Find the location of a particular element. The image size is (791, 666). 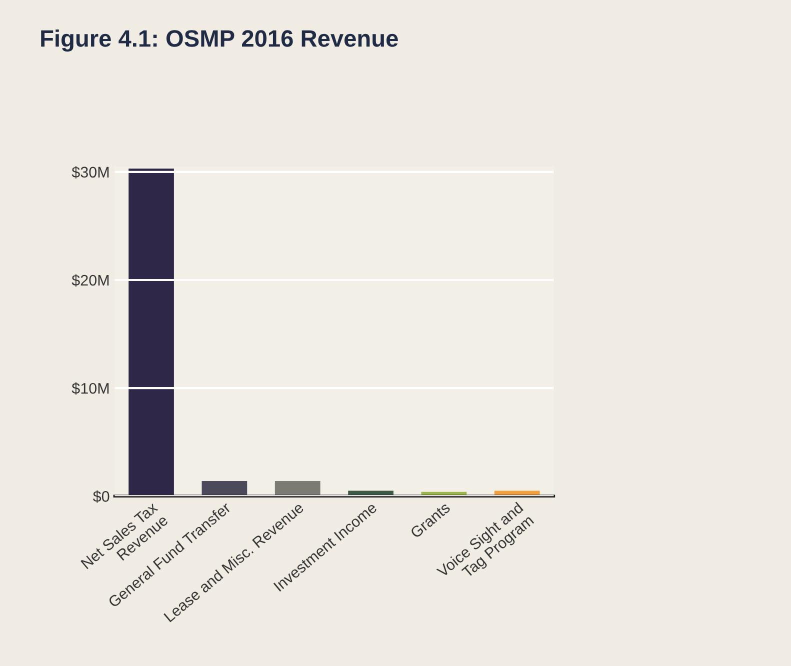

y-tick-label: $30M is located at coordinates (90, 172).